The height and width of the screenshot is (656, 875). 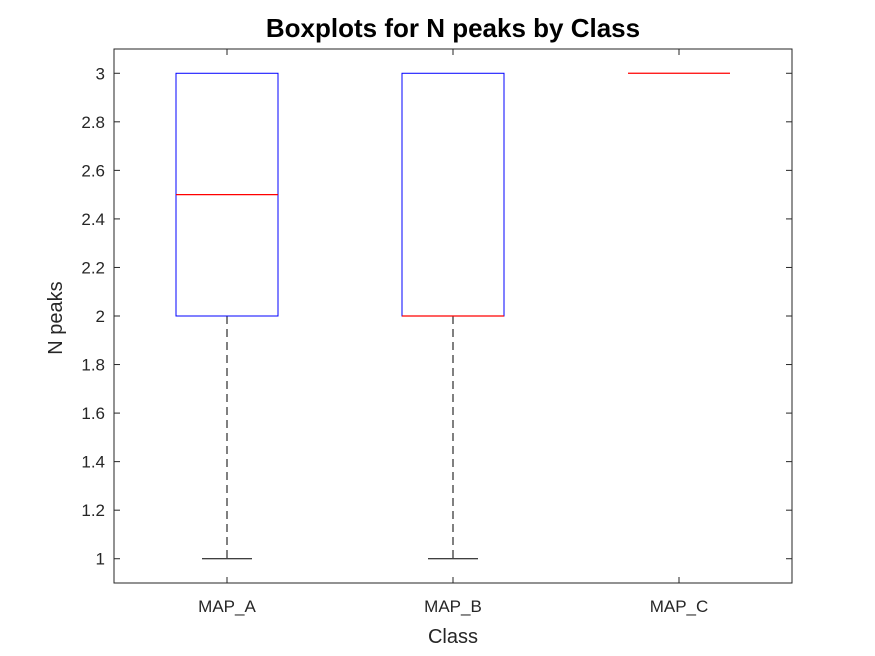 I want to click on y-tick-label: 2.4, so click(x=93, y=219).